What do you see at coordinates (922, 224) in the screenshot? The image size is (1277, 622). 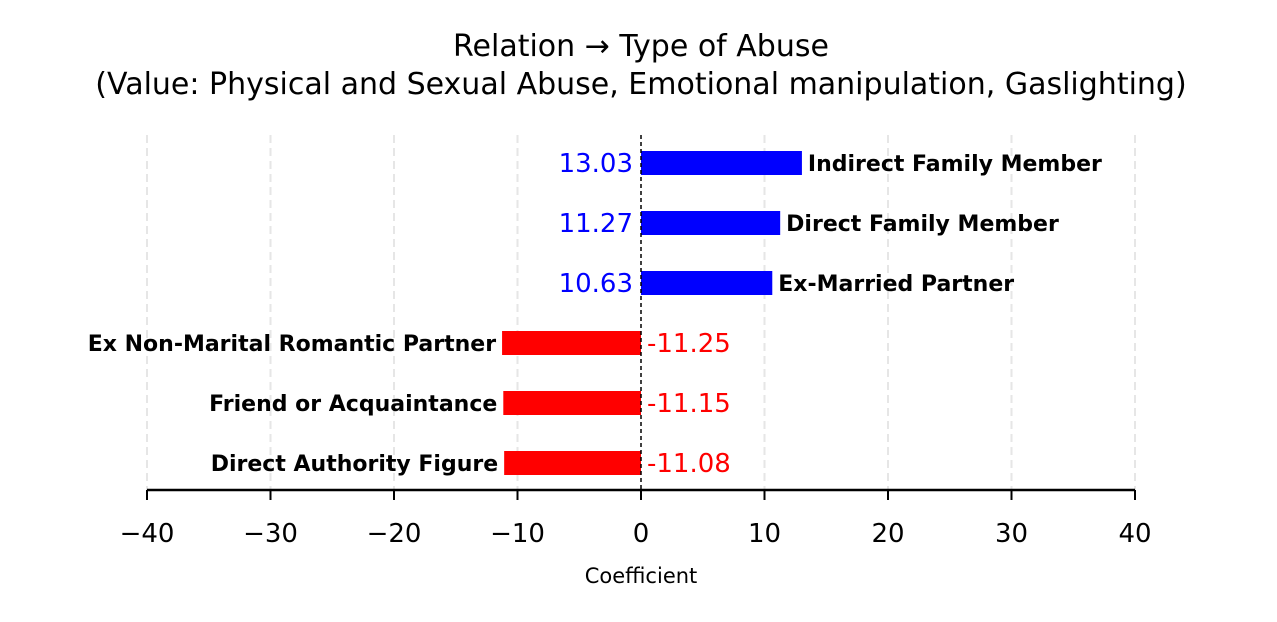 I see `category-label-1: Direct Family Member` at bounding box center [922, 224].